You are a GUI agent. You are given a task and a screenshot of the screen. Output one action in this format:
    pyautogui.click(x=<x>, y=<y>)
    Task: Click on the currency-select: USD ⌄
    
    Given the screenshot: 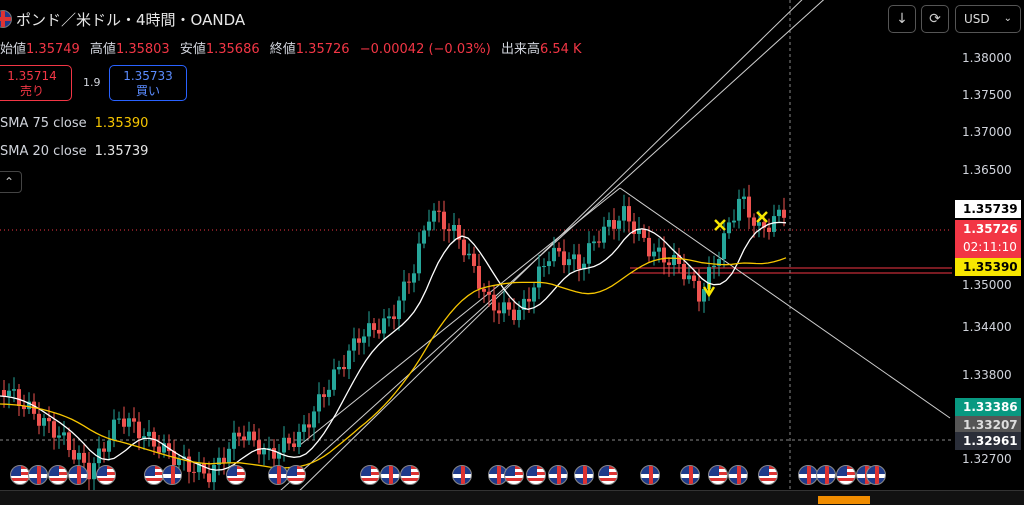 What is the action you would take?
    pyautogui.click(x=988, y=19)
    